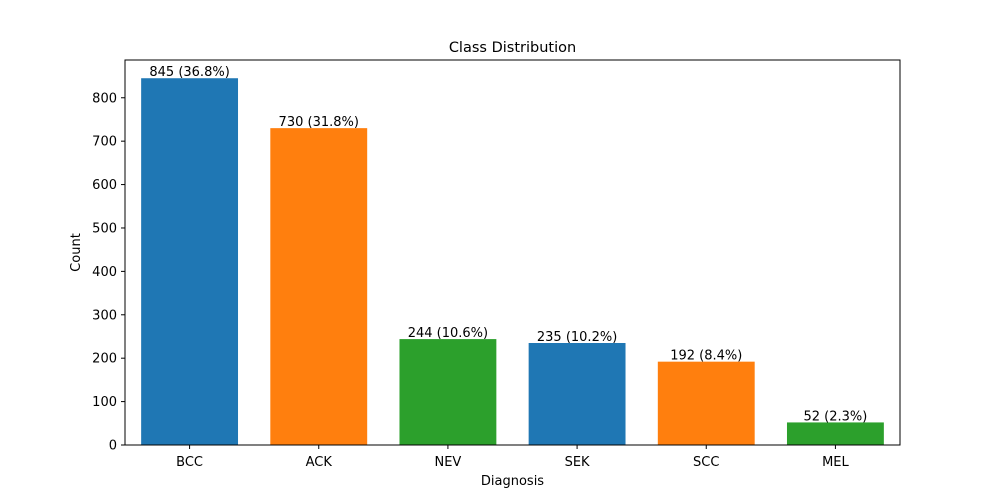 Image resolution: width=1000 pixels, height=500 pixels. I want to click on y-tick-label: 300, so click(104, 315).